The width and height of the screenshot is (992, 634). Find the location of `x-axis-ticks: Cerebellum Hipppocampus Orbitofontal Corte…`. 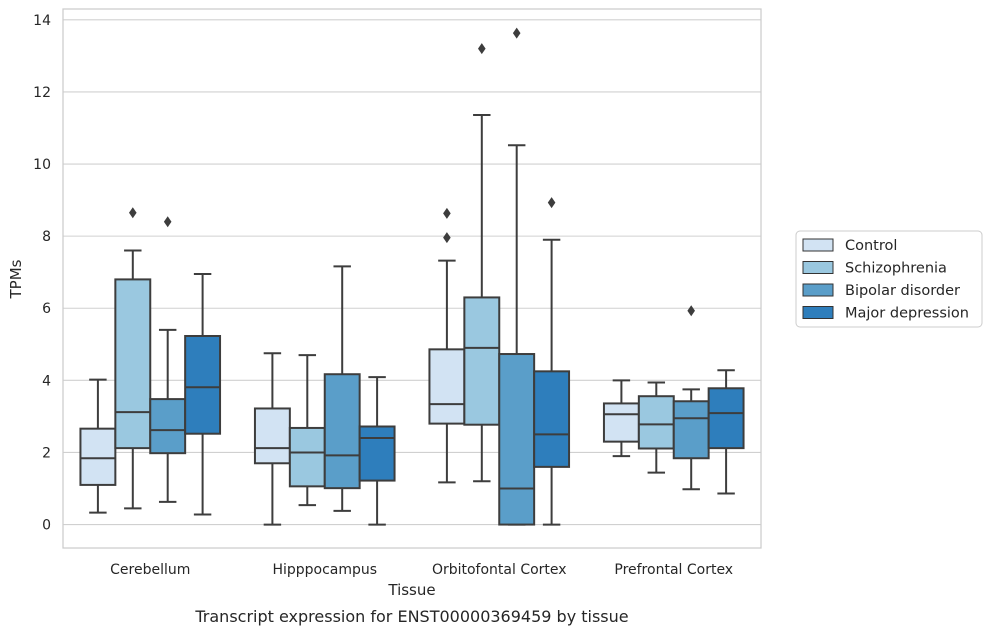

x-axis-ticks: Cerebellum Hipppocampus Orbitofontal Corte… is located at coordinates (421, 570).